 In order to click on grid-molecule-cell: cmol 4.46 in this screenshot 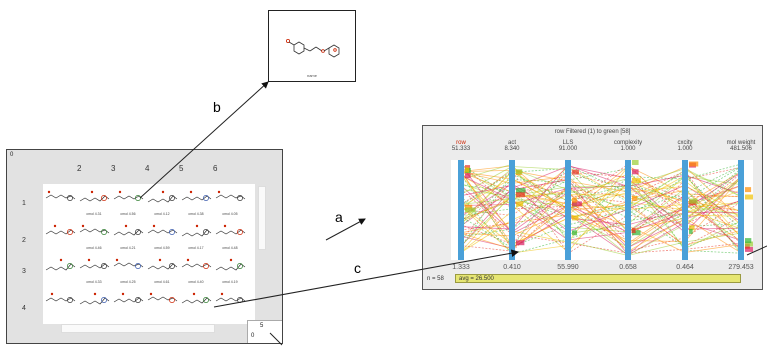, I will do `click(94, 235)`.